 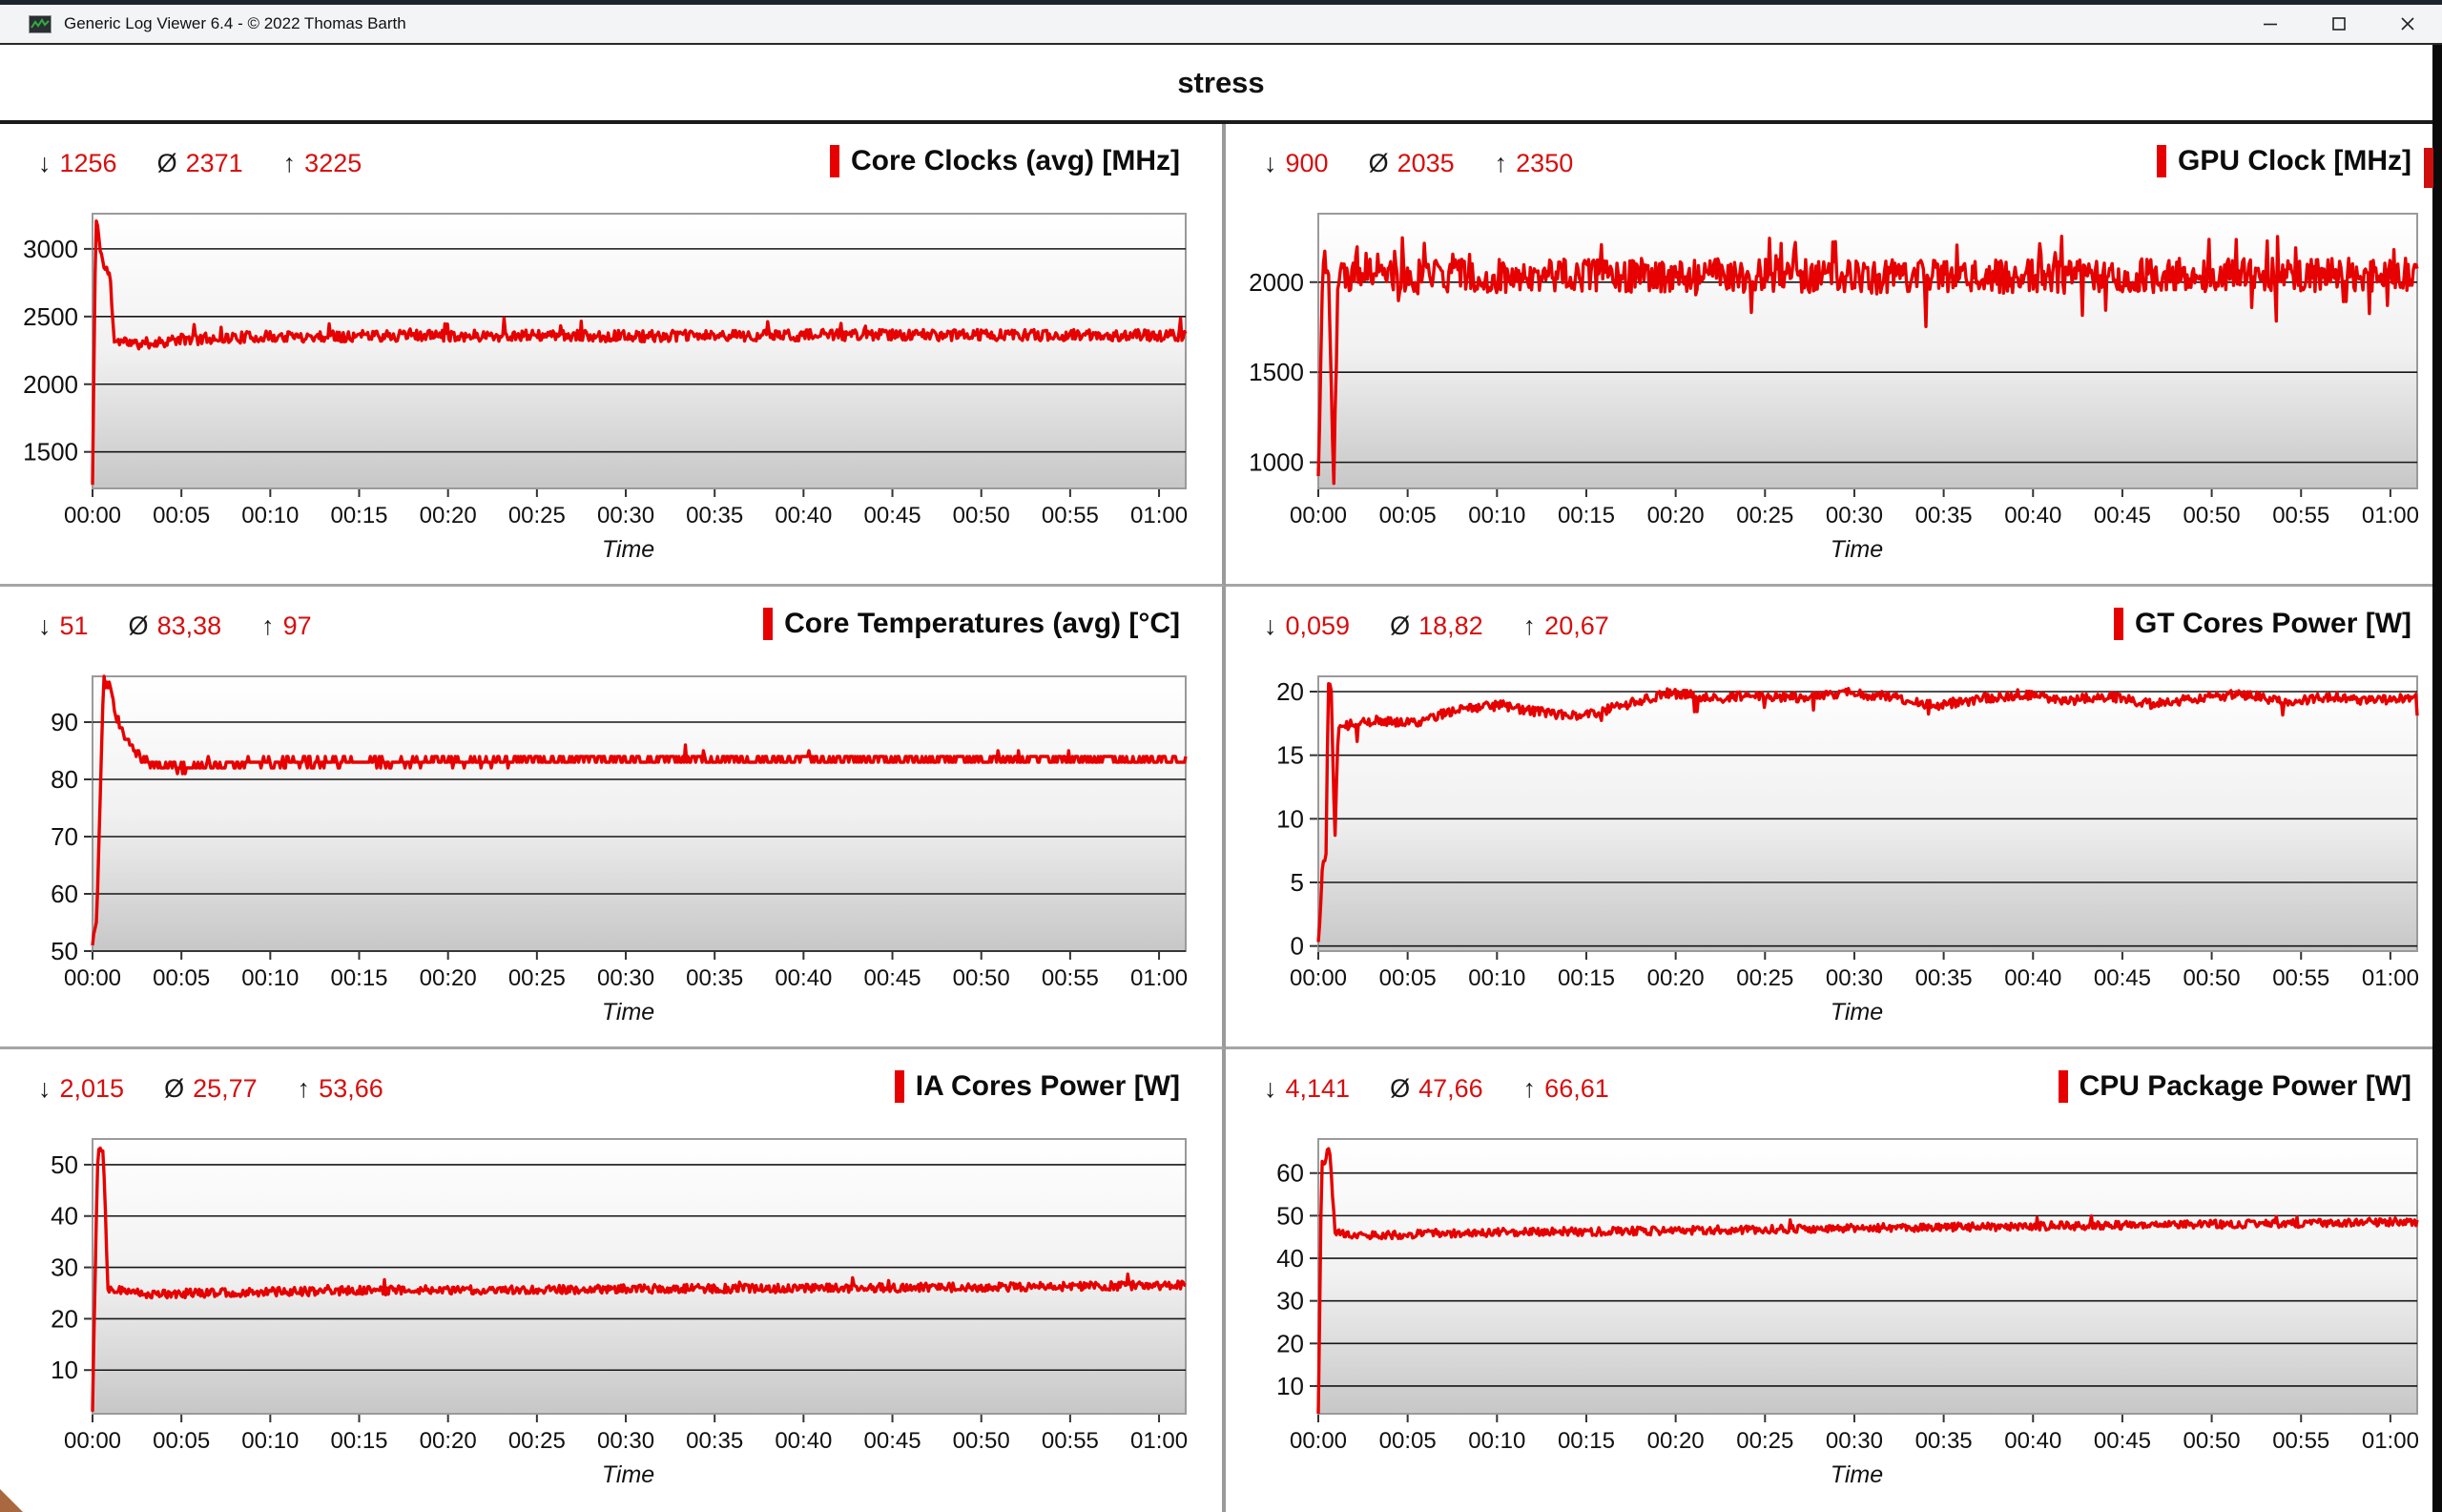 I want to click on maximize-icon, so click(x=2339, y=24).